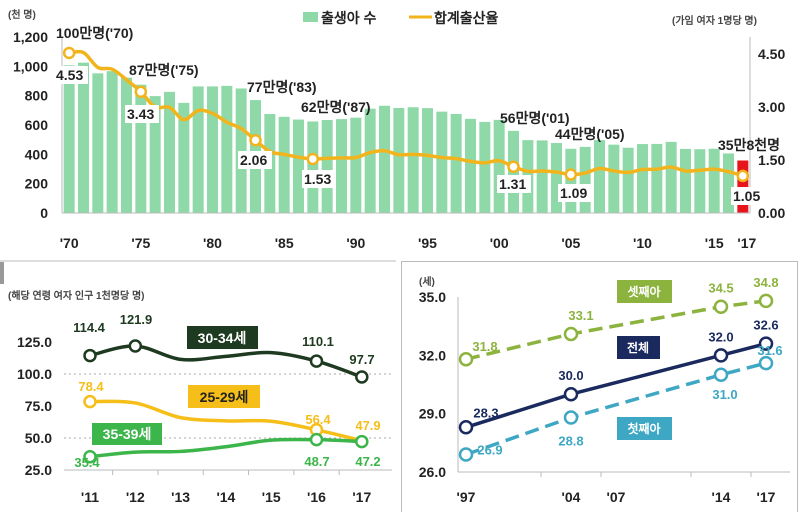 This screenshot has height=512, width=800. What do you see at coordinates (685, 180) in the screenshot?
I see `bar-births-2013` at bounding box center [685, 180].